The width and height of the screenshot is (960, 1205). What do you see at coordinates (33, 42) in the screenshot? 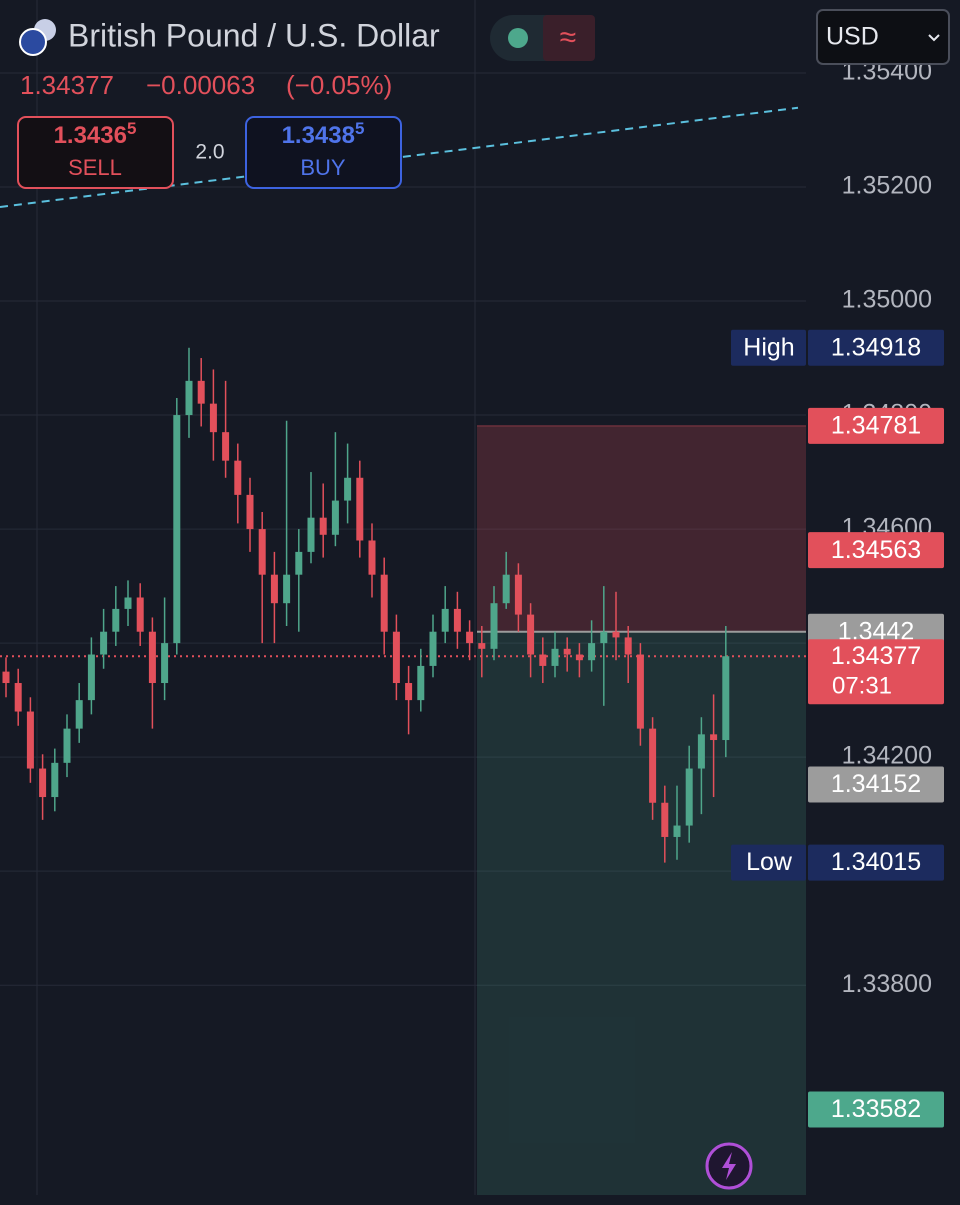
I see `flag-uk` at bounding box center [33, 42].